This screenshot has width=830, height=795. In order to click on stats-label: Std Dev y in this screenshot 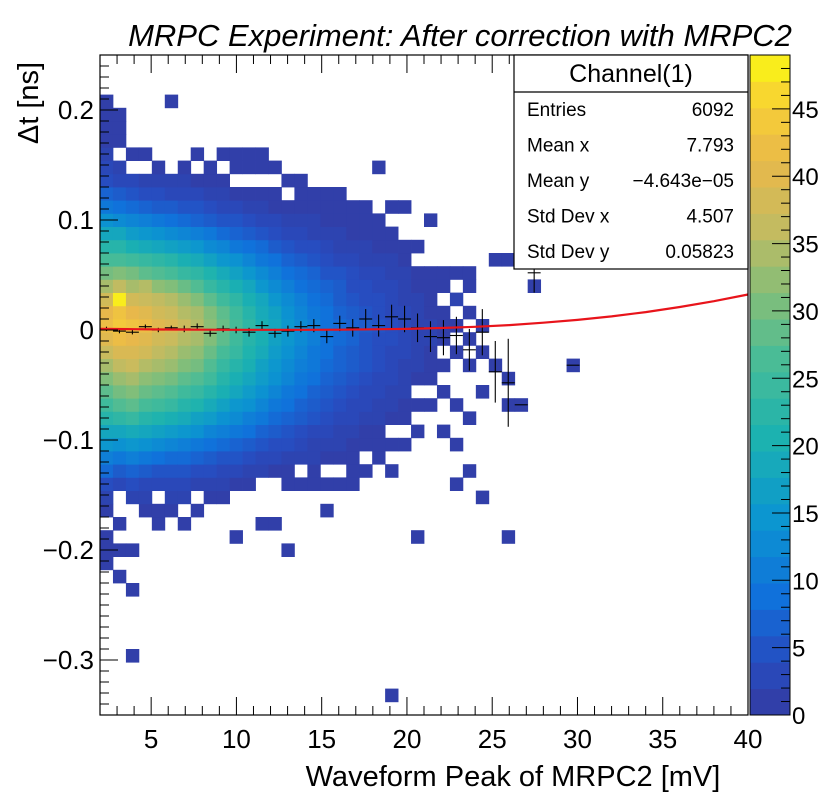, I will do `click(568, 252)`.